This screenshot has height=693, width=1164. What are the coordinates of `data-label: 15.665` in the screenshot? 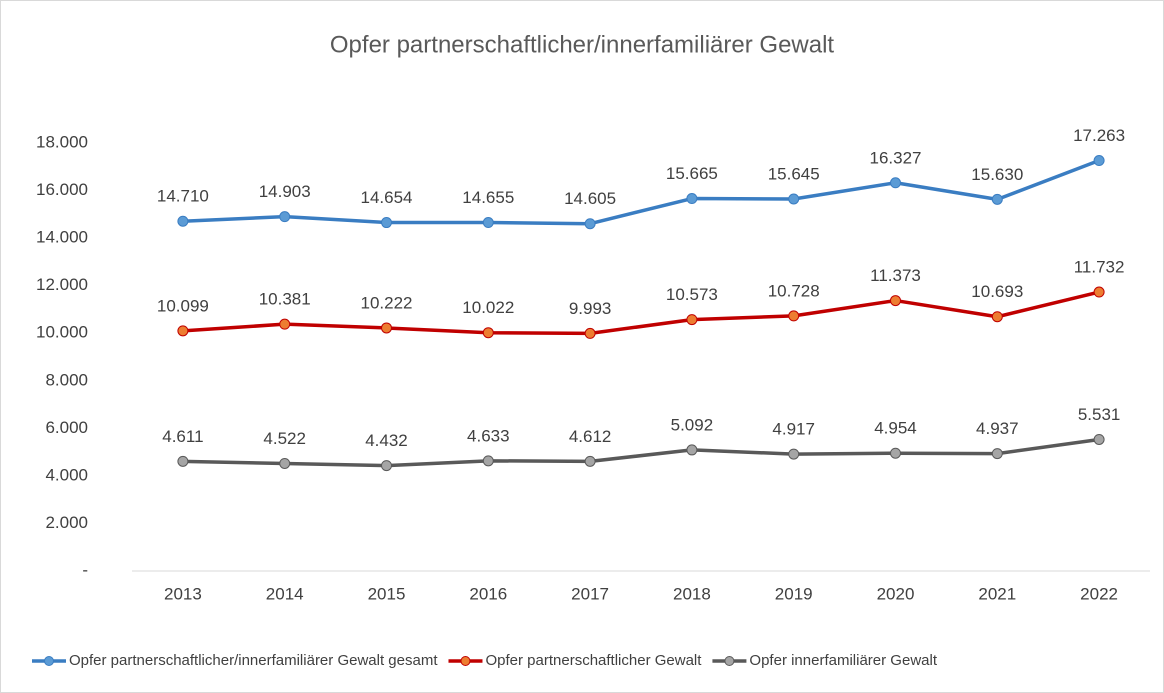 It's located at (692, 173).